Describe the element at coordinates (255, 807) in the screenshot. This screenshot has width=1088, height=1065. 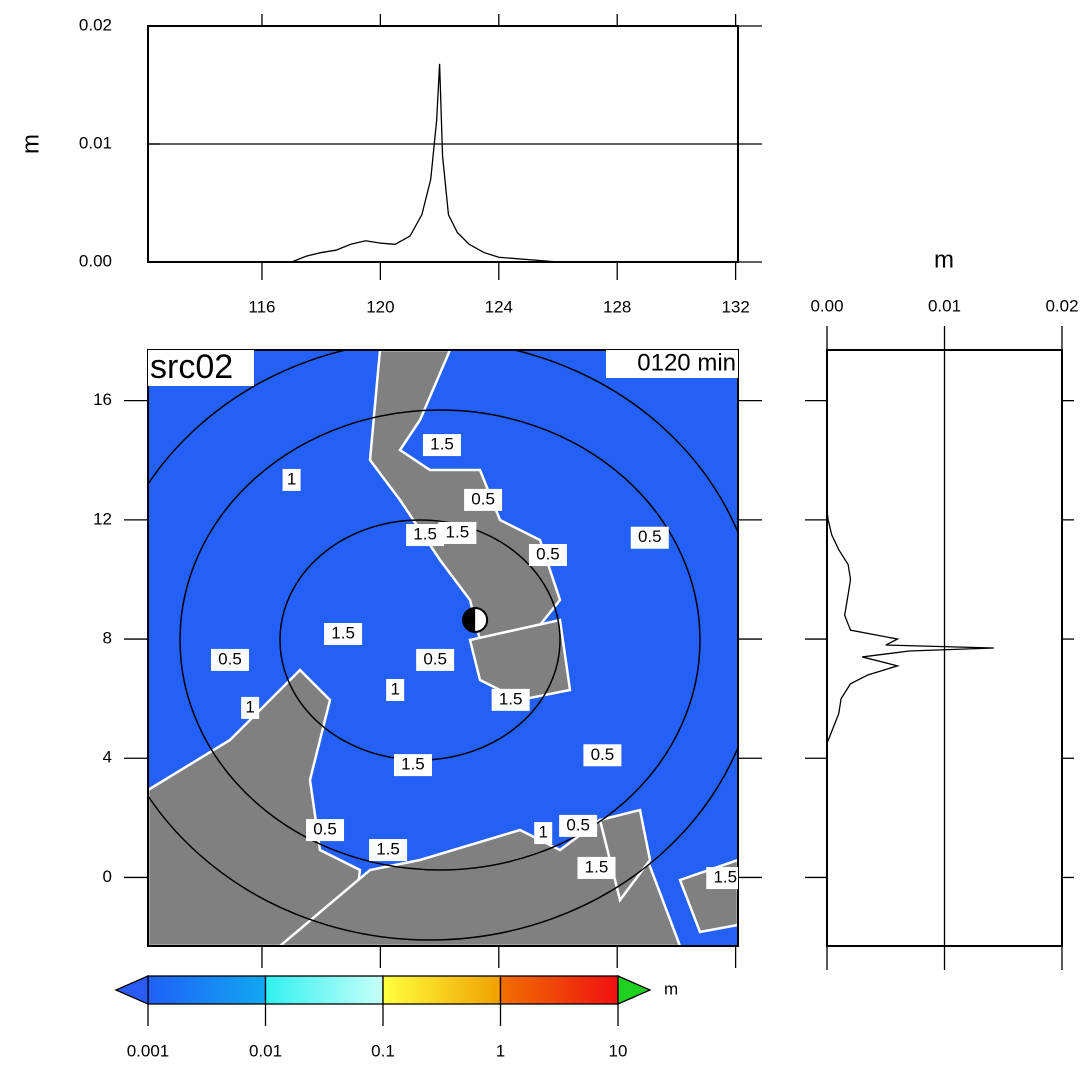
I see `land-borneo` at that location.